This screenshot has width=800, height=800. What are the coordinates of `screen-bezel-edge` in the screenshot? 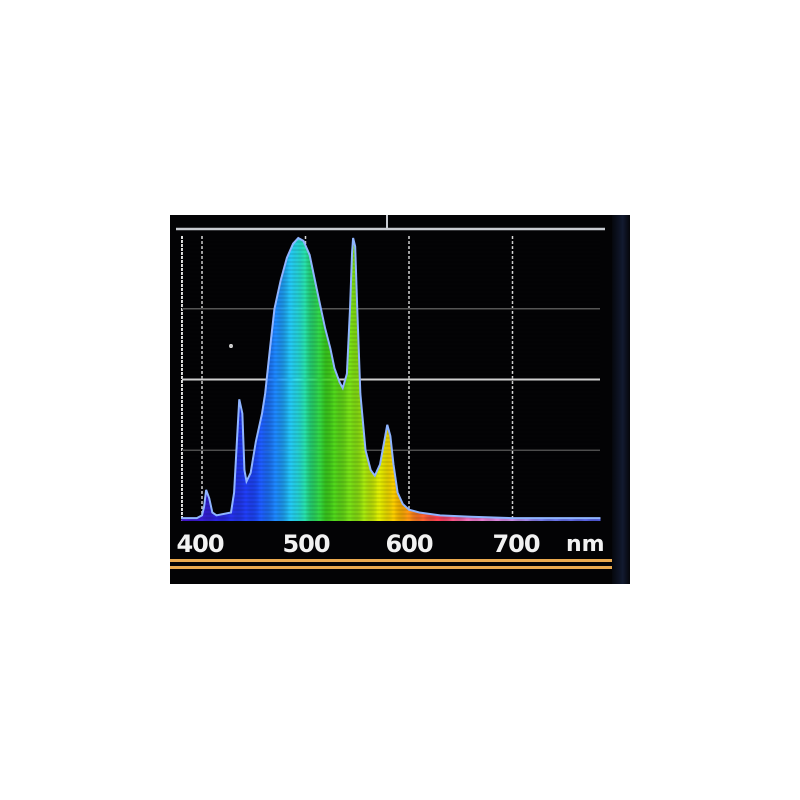 It's located at (621, 399).